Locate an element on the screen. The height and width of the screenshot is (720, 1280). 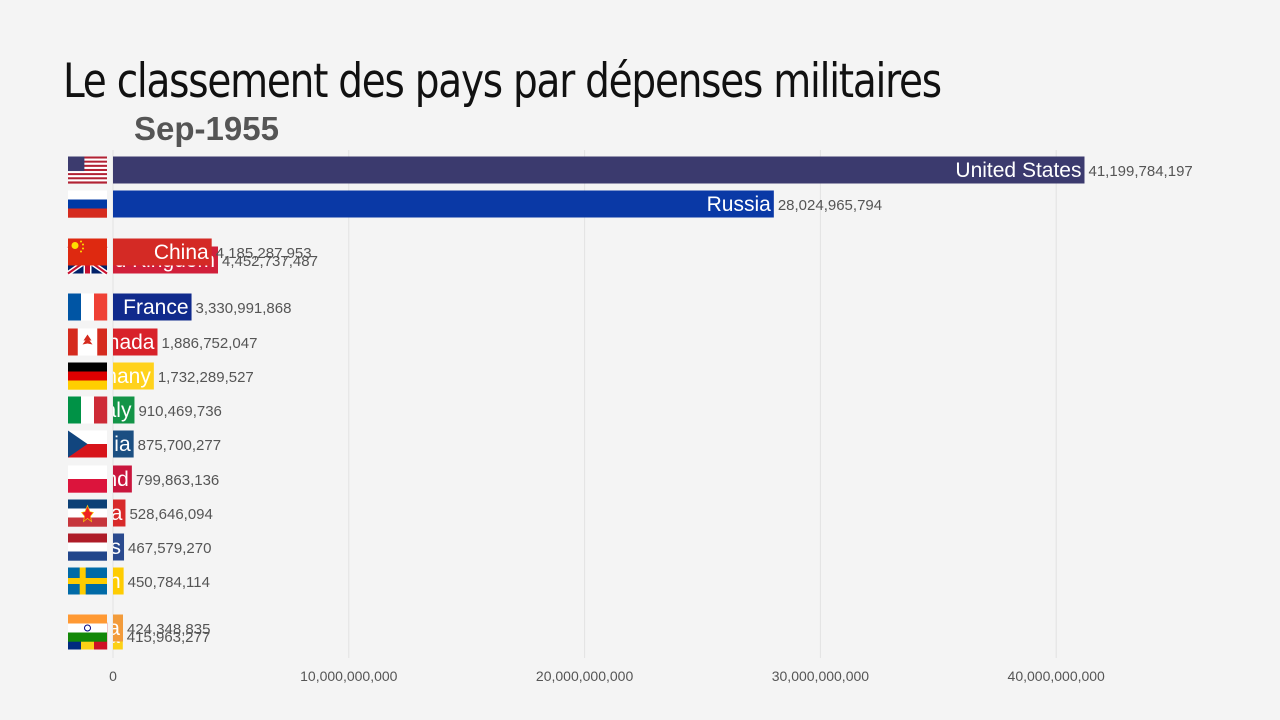
bar-netherlands: Netherlands is located at coordinates (66, 547).